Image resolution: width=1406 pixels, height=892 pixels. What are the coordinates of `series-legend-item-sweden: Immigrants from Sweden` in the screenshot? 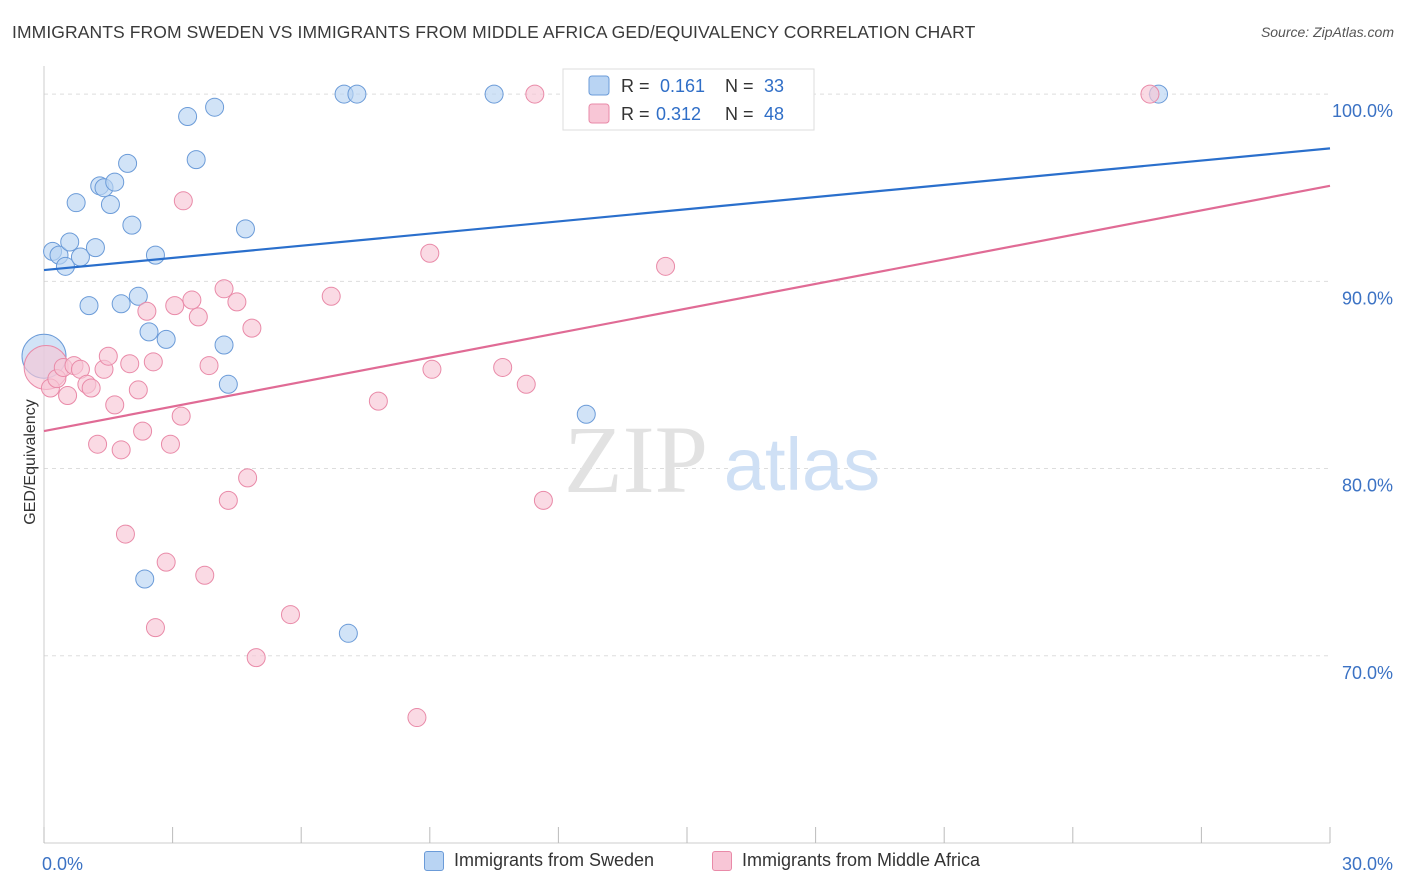 It's located at (539, 860).